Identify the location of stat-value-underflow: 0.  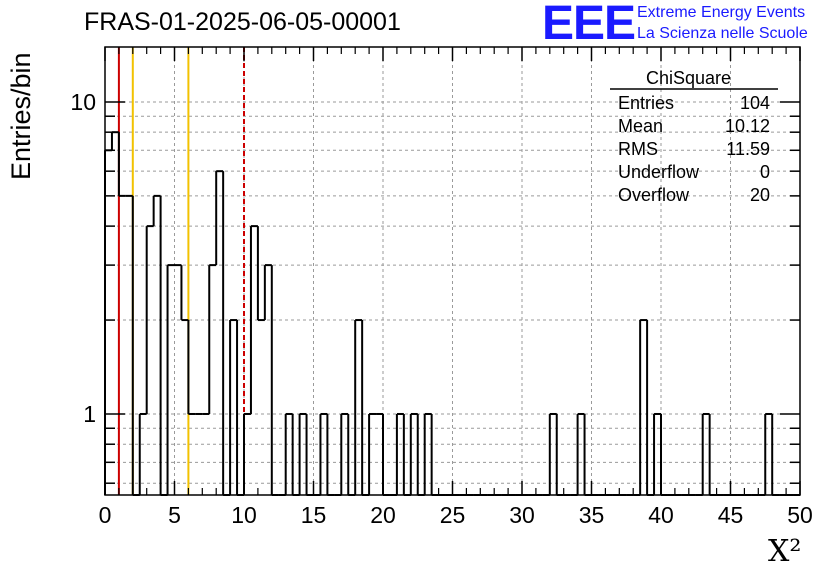
(764, 172).